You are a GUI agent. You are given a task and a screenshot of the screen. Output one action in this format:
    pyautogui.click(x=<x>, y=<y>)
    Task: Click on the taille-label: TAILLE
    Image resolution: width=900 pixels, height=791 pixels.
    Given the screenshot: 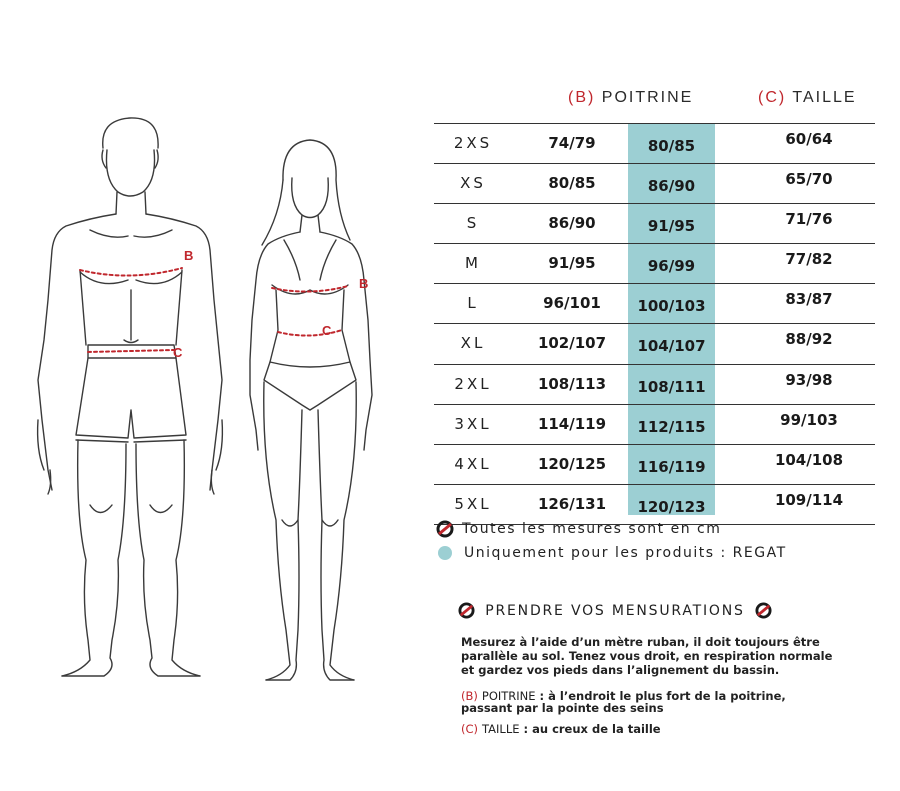 What is the action you would take?
    pyautogui.click(x=501, y=729)
    